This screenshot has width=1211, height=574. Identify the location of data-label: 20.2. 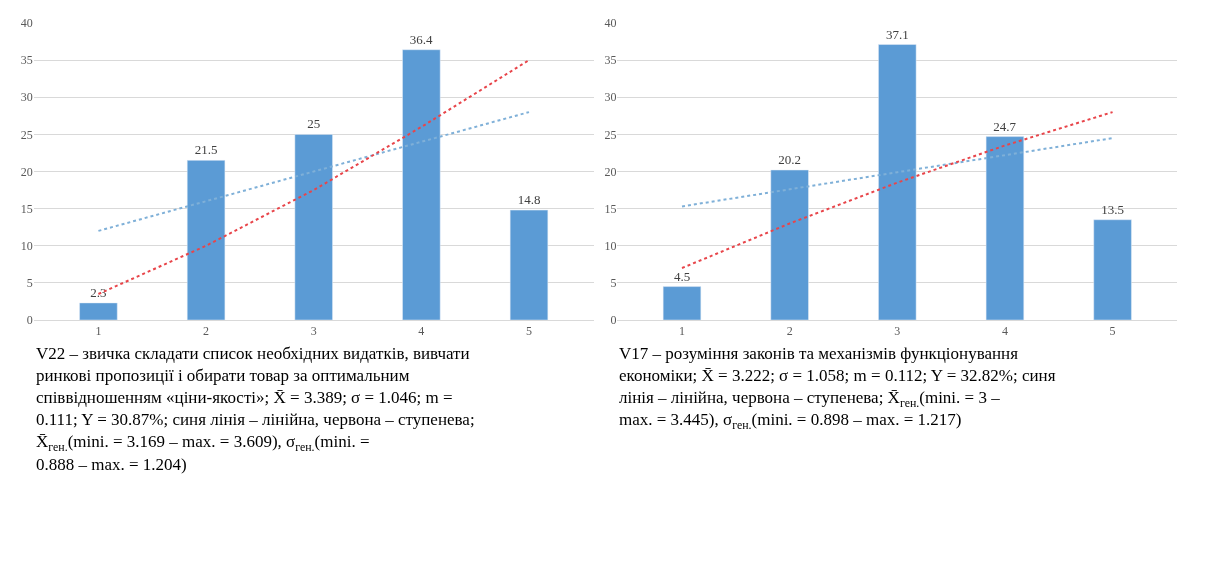
(790, 160).